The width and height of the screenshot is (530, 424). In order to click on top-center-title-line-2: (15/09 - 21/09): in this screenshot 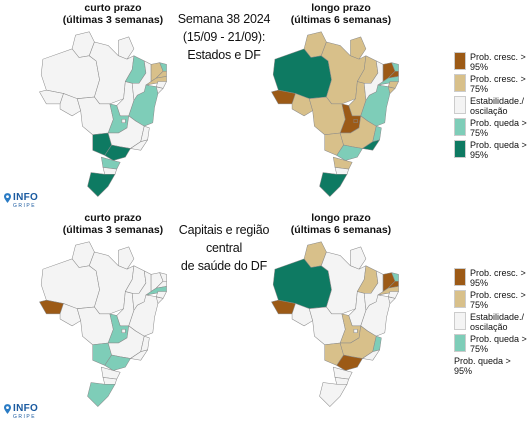, I will do `click(224, 37)`.